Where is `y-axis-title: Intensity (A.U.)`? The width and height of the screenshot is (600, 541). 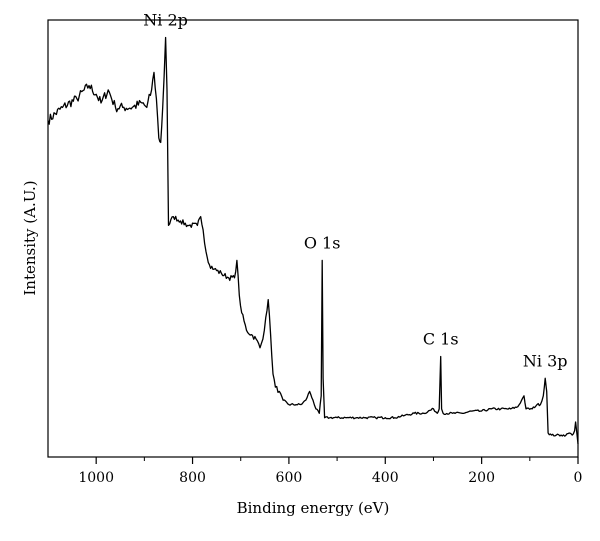 y-axis-title: Intensity (A.U.) is located at coordinates (30, 237).